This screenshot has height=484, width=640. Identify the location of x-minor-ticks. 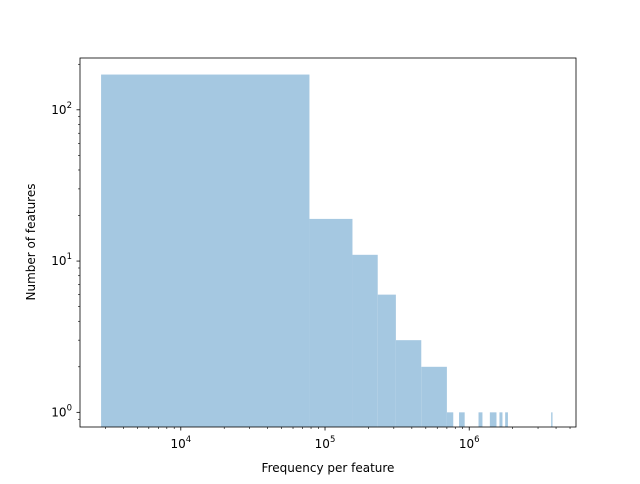
(338, 428).